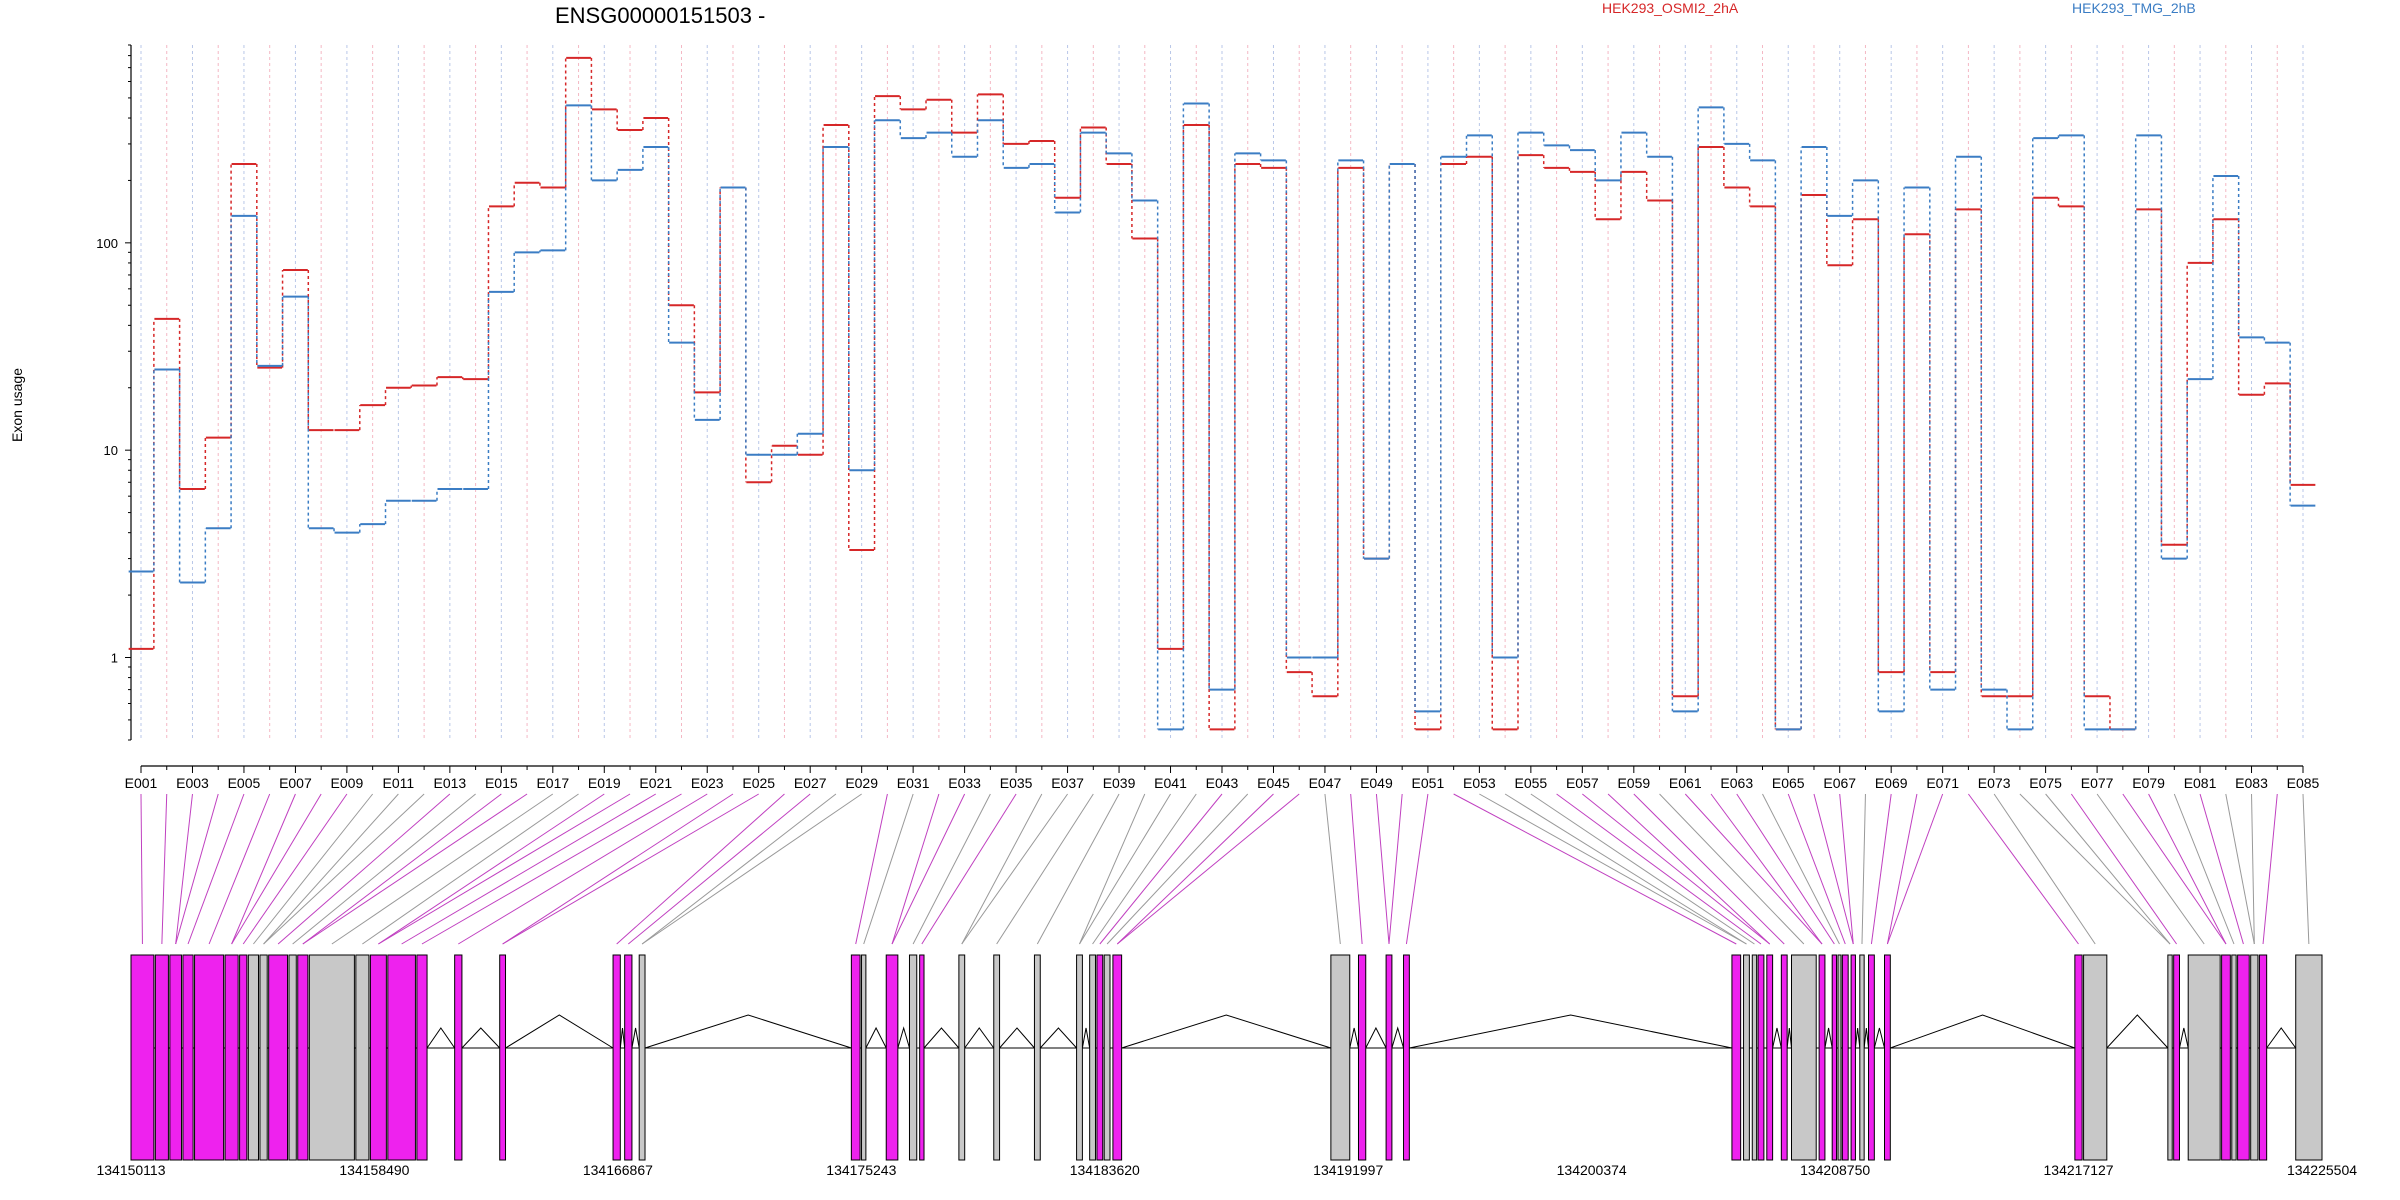 This screenshot has height=1200, width=2400. Describe the element at coordinates (2200, 783) in the screenshot. I see `x-tick-label: E081` at that location.